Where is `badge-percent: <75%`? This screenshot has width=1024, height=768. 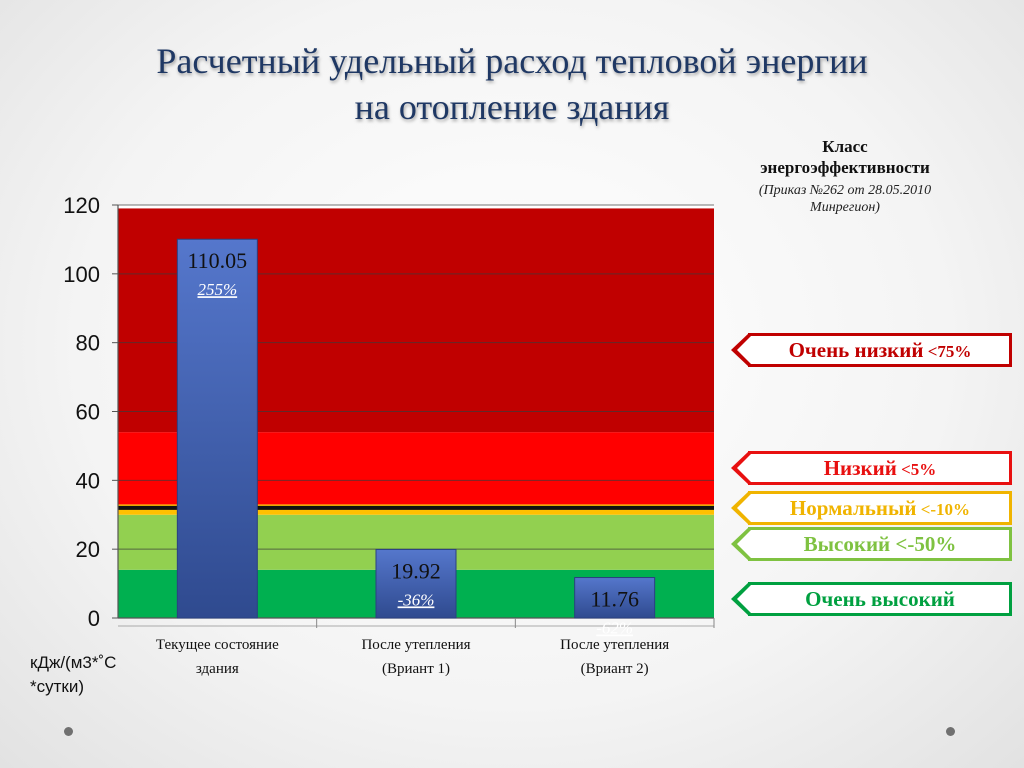
badge-percent: <75% is located at coordinates (947, 351).